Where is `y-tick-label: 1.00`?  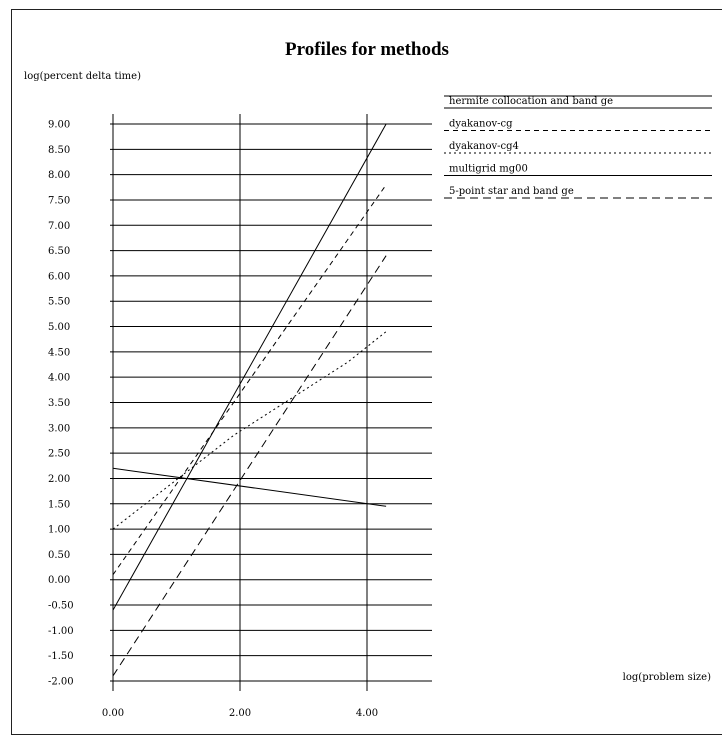
y-tick-label: 1.00 is located at coordinates (59, 530).